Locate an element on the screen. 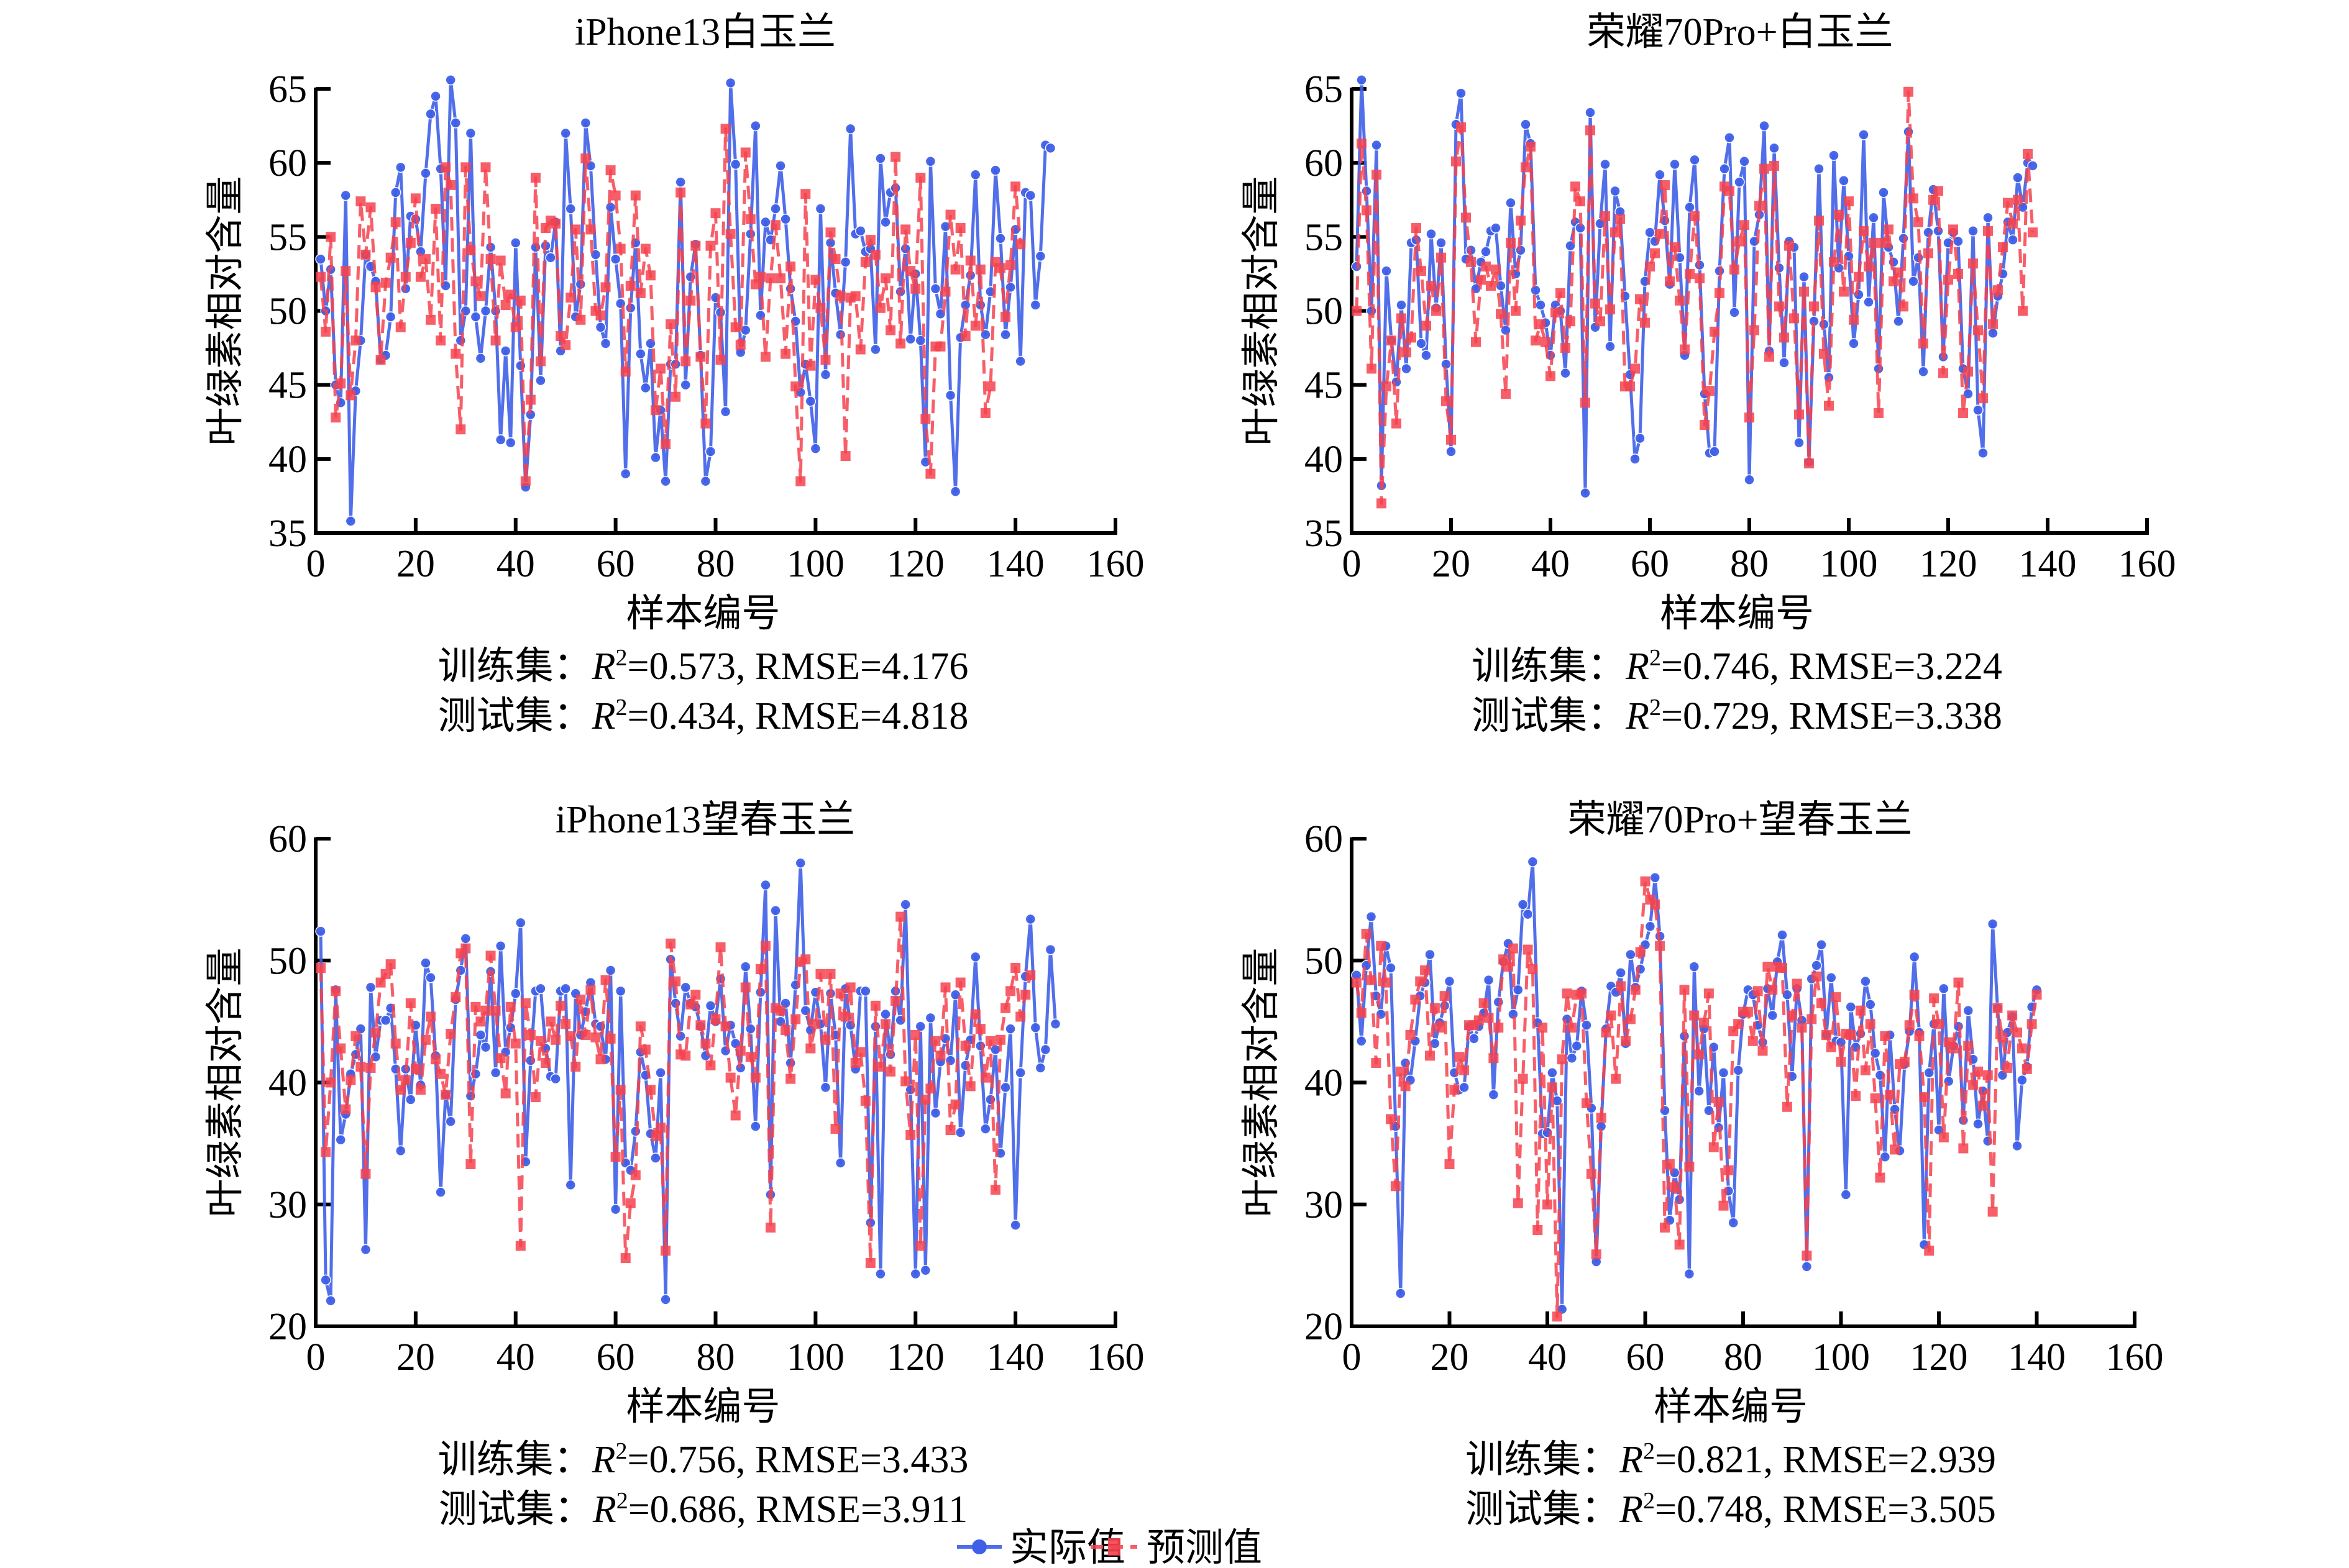  y-tick-label: 50 is located at coordinates (287, 961).